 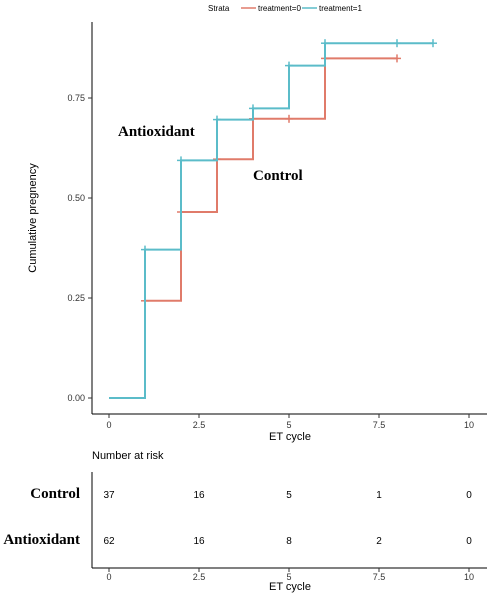 What do you see at coordinates (237, 517) in the screenshot?
I see `risk-rows: Control 37 16 5 1 0 Antioxidant 62 16 8 2 0` at bounding box center [237, 517].